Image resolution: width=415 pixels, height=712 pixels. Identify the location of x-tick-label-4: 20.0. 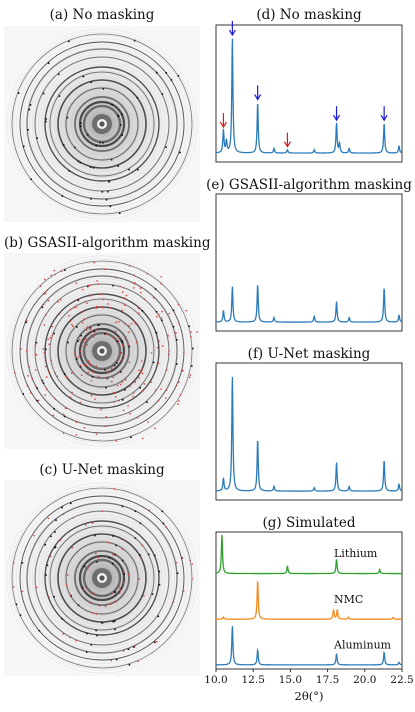
(364, 680).